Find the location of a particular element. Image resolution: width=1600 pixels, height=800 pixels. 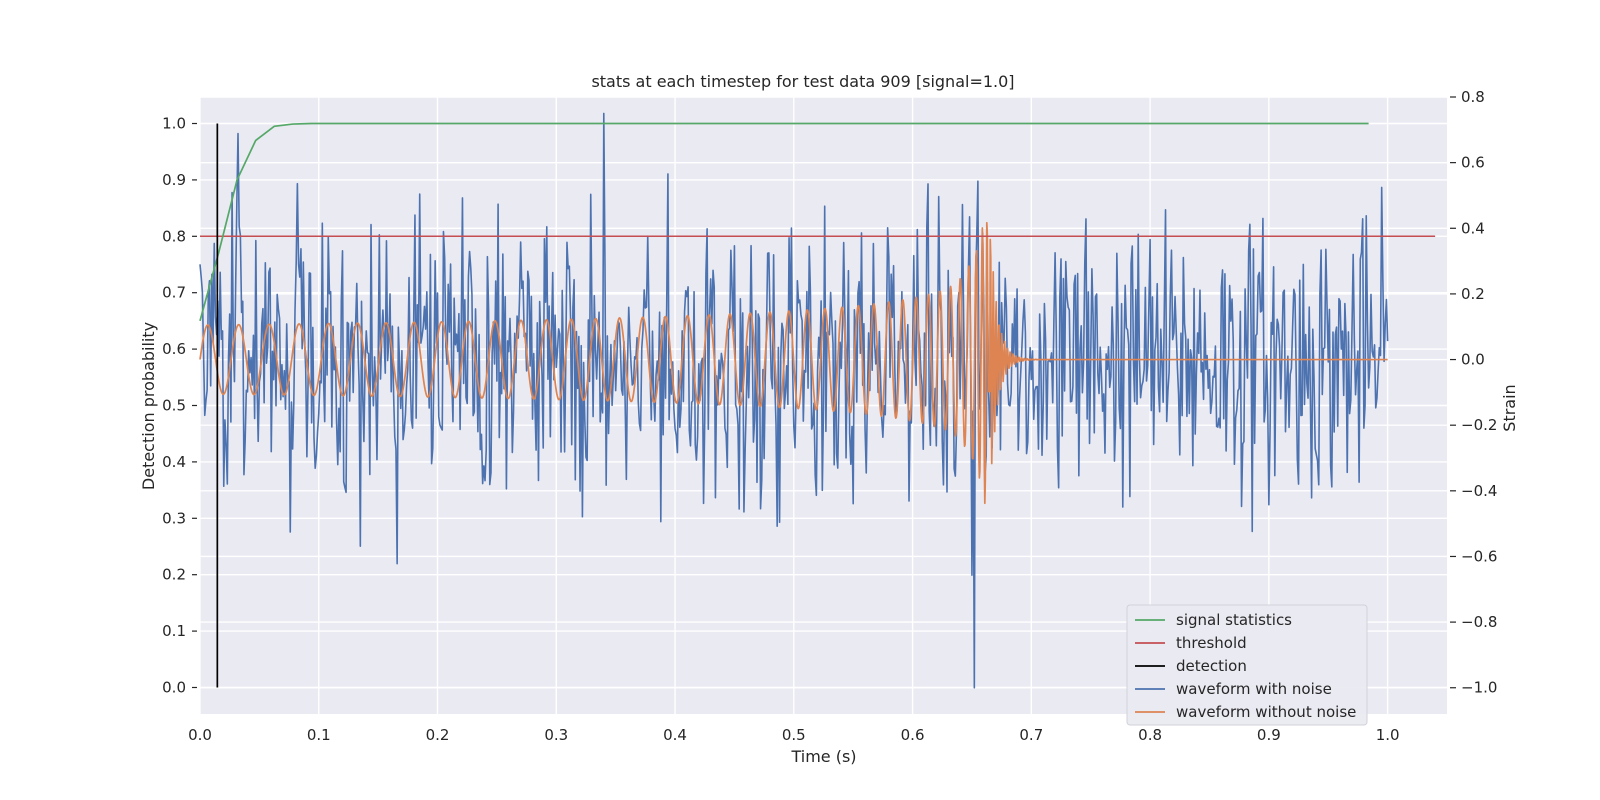

x-tick-labels: 0.0 0.1 0.2 0.3 0.4 0.5 0.6 0.7 0.8 0.9 1.0 is located at coordinates (793, 735).